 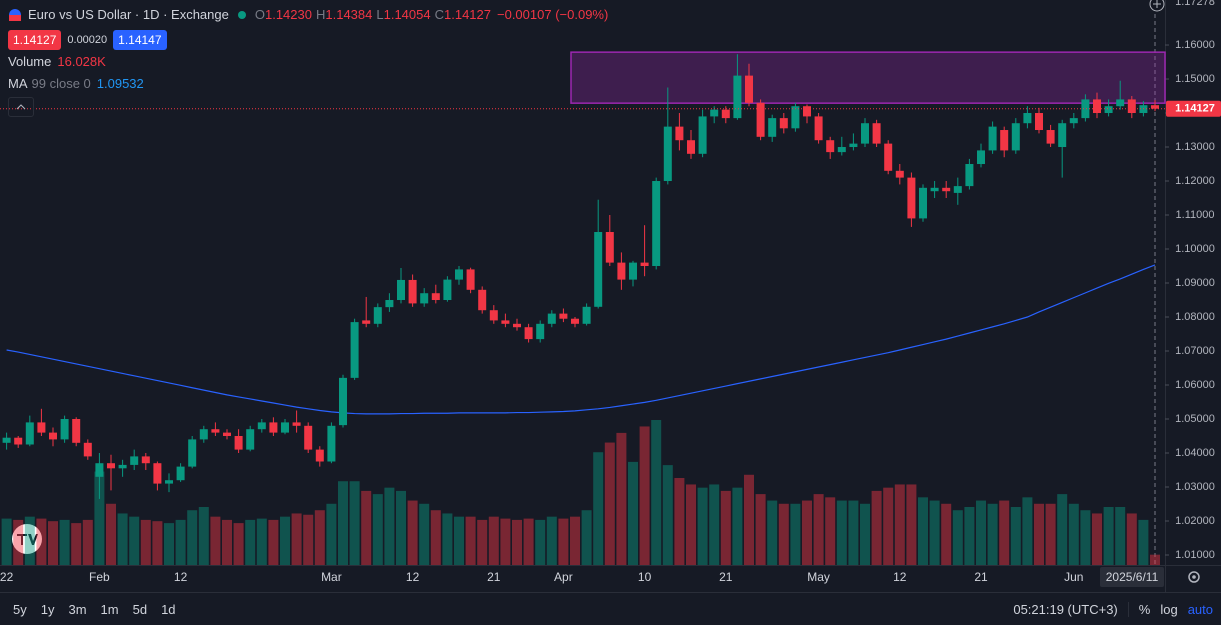 I want to click on x-tick-label: 21, so click(x=981, y=577).